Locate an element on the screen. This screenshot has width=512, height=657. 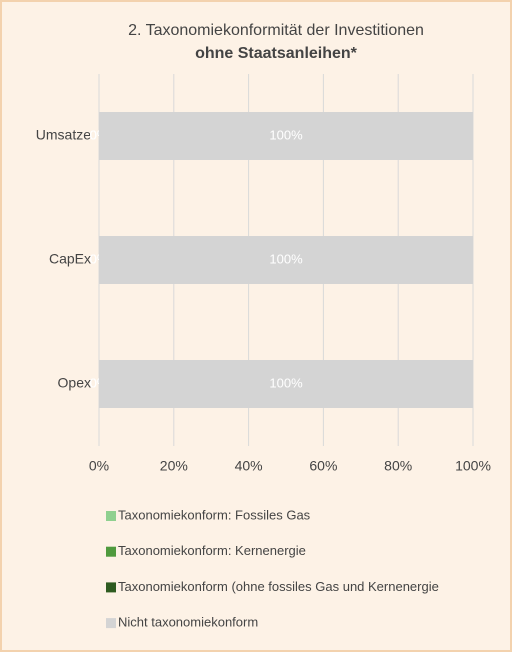
y-tick-label: CapEx is located at coordinates (70, 259).